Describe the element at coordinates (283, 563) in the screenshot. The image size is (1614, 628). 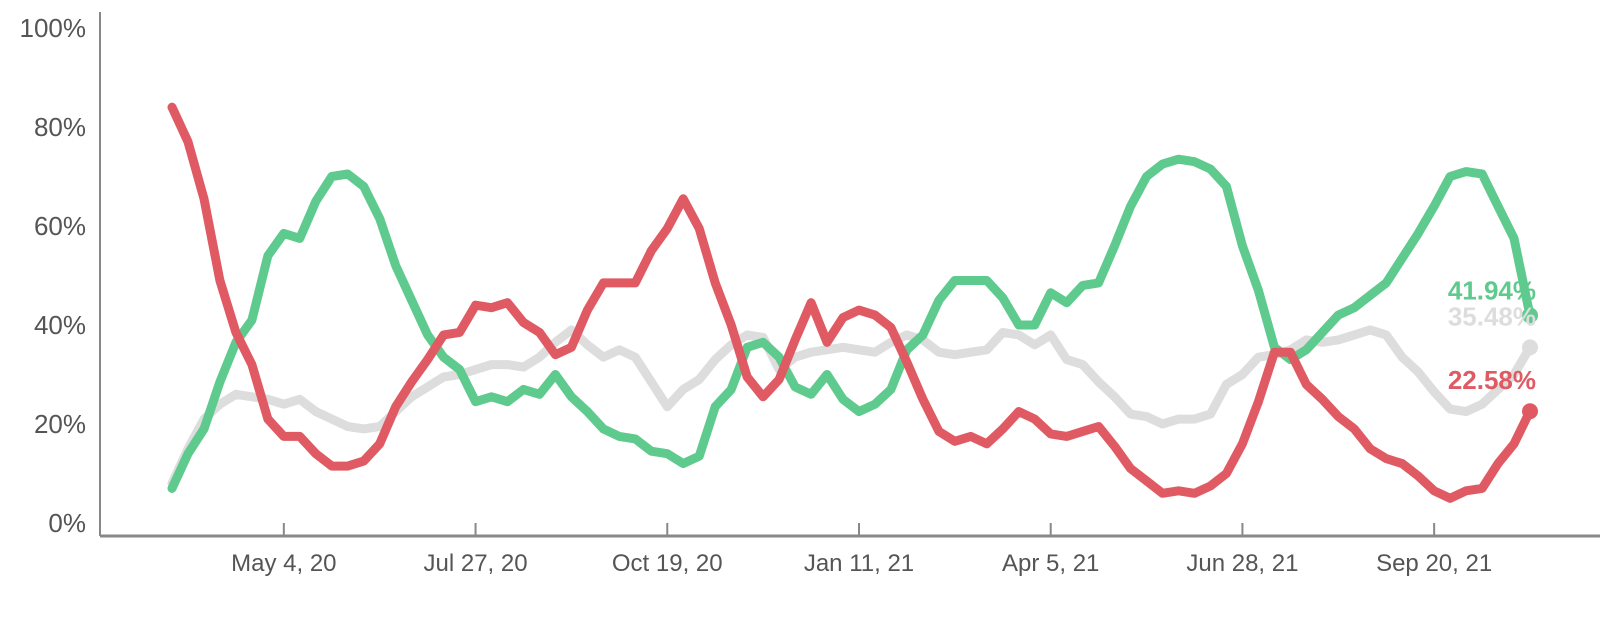
I see `x-tick-label: May 4, 20` at that location.